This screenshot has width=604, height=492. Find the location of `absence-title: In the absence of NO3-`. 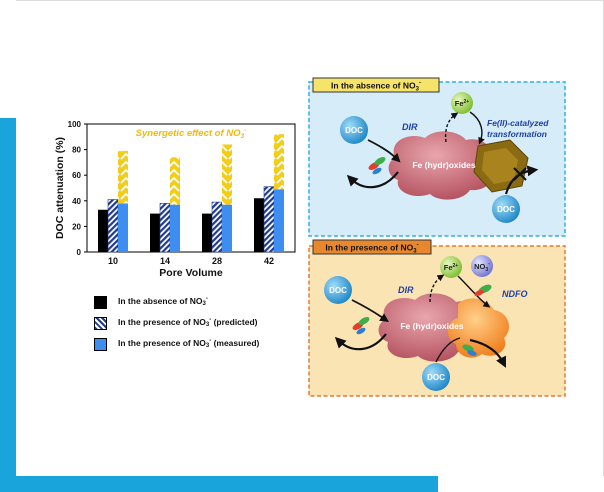

absence-title: In the absence of NO3- is located at coordinates (376, 87).